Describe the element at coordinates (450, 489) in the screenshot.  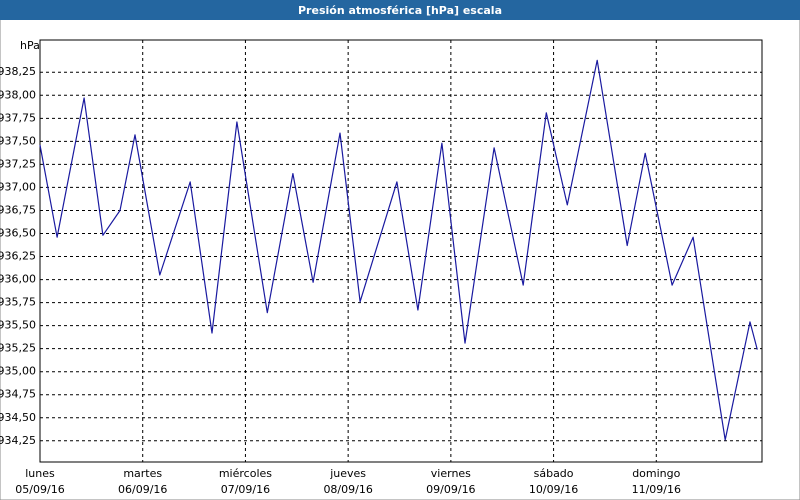
I see `x-tick-date: 09/09/16` at that location.